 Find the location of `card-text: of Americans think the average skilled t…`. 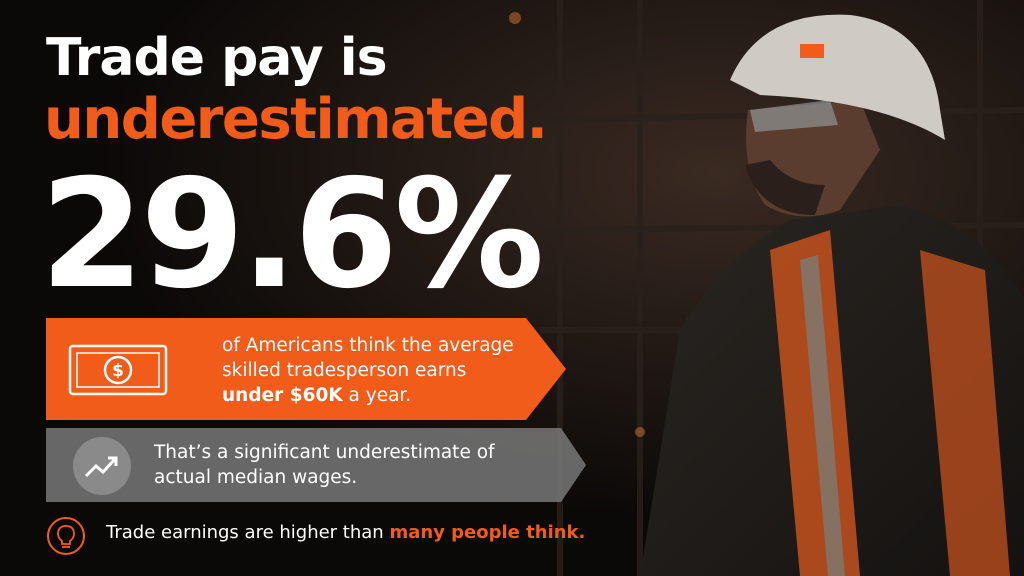

card-text: of Americans think the average skilled t… is located at coordinates (368, 358).